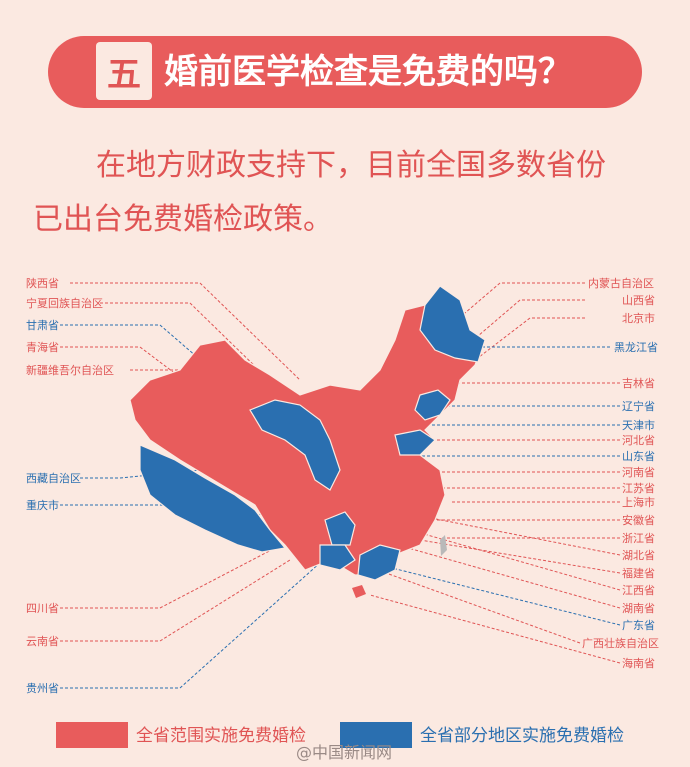 Image resolution: width=690 pixels, height=767 pixels. What do you see at coordinates (638, 300) in the screenshot?
I see `label-shanxi: 山西省` at bounding box center [638, 300].